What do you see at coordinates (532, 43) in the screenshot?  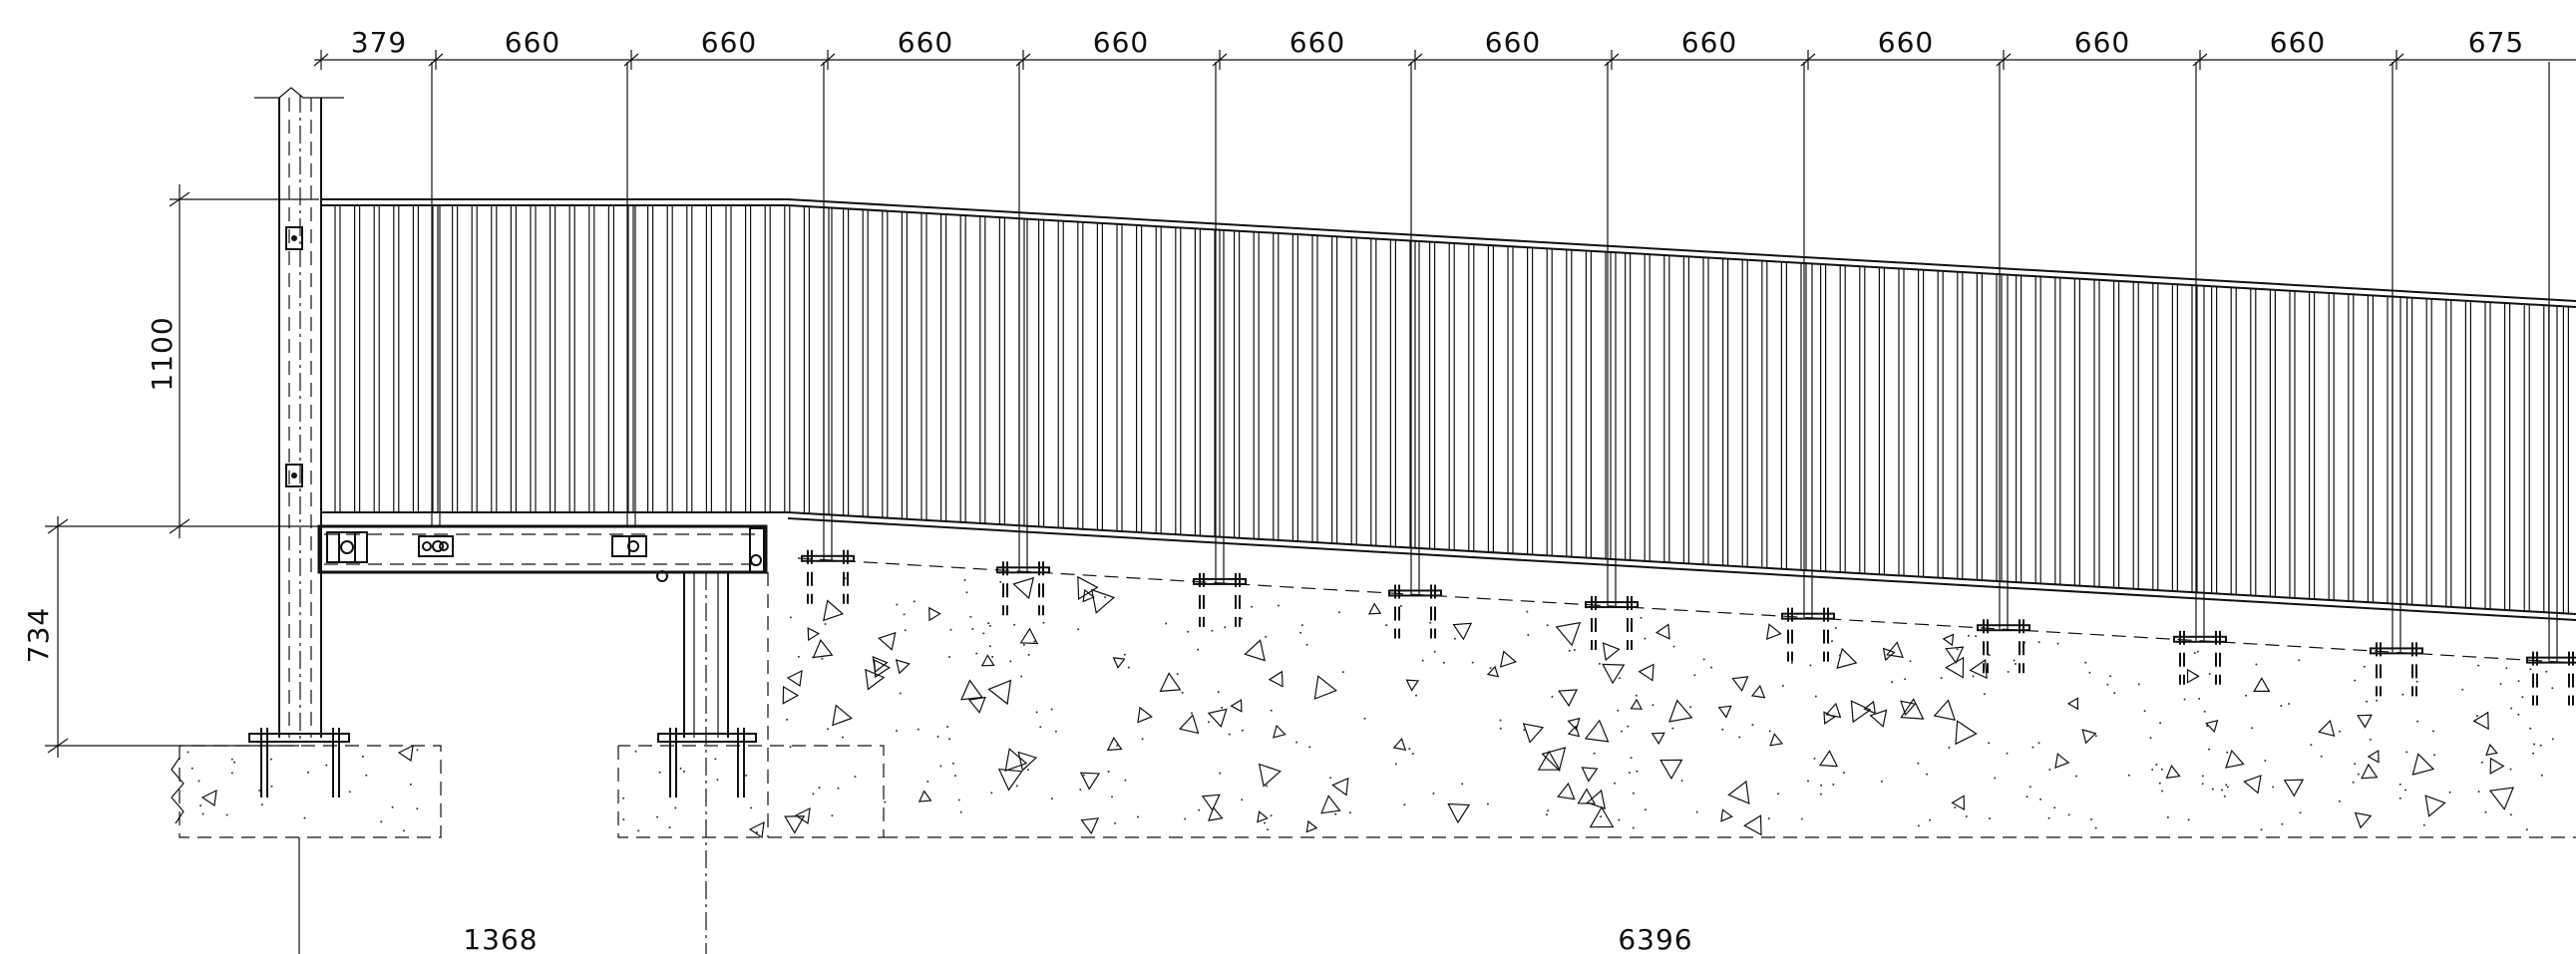 I see `top-dim-label: 660` at bounding box center [532, 43].